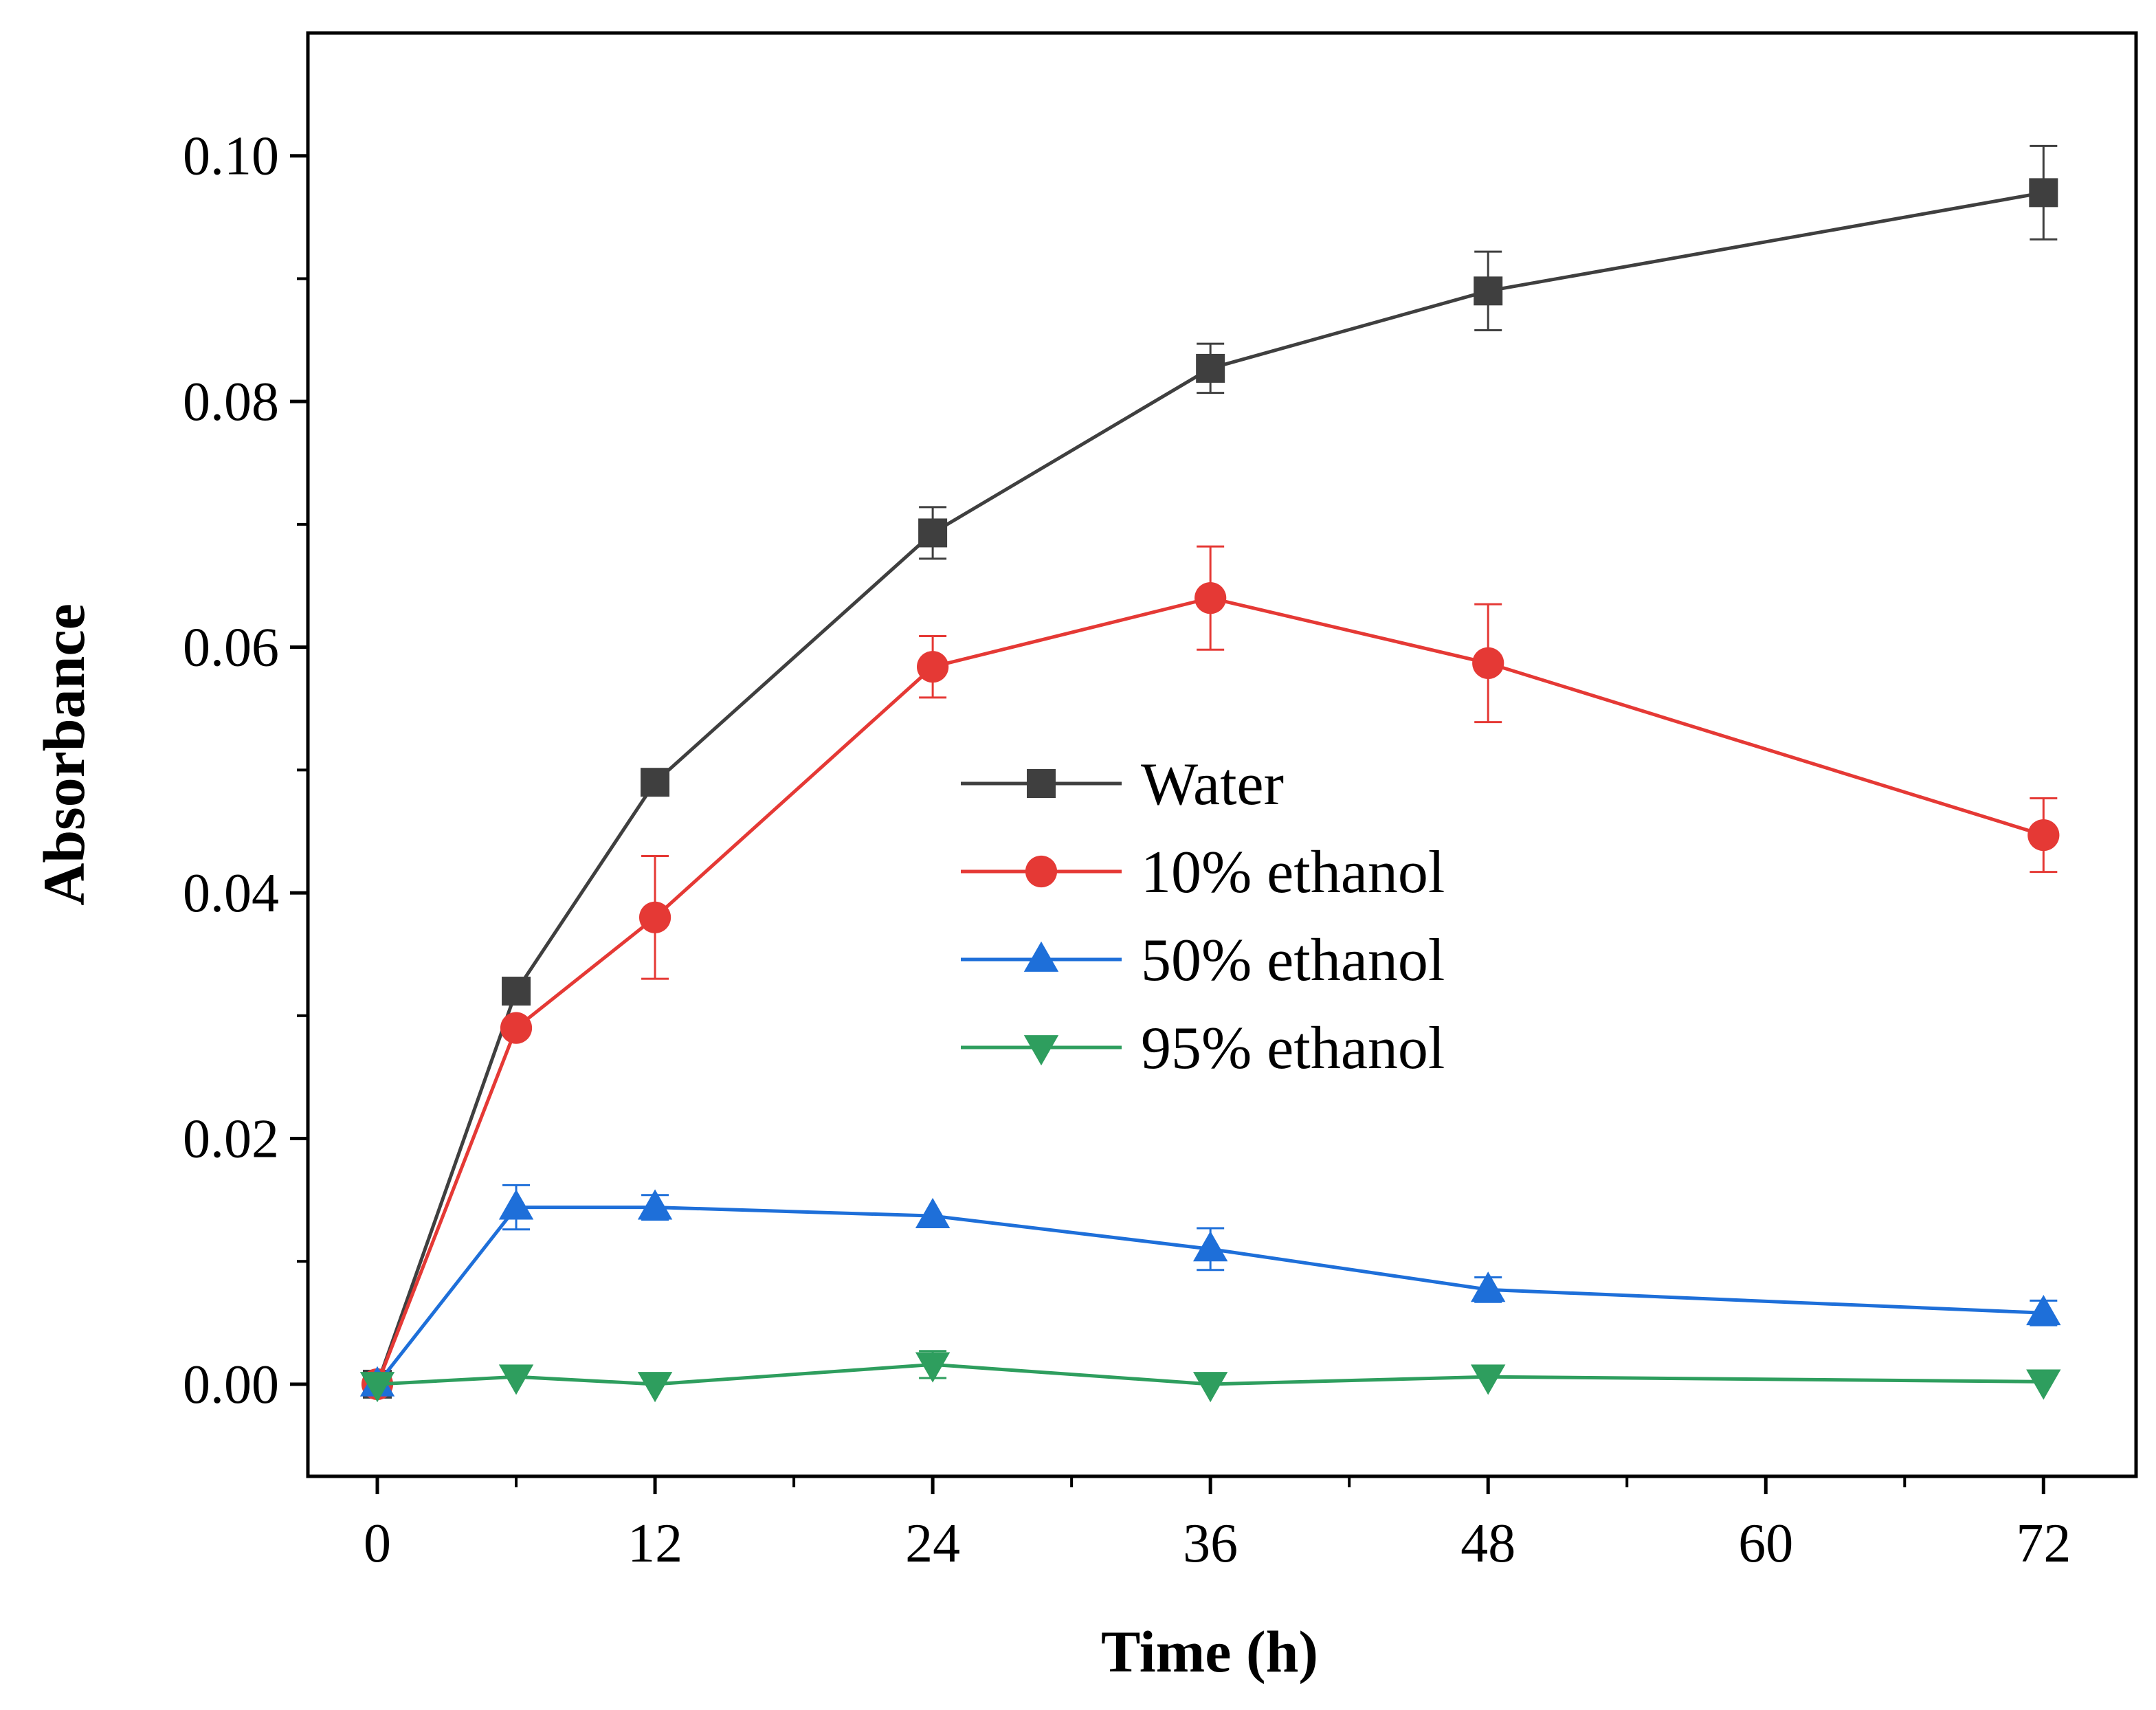 This screenshot has width=2156, height=1710. Describe the element at coordinates (1122, 784) in the screenshot. I see `legend-item-water: Water` at that location.